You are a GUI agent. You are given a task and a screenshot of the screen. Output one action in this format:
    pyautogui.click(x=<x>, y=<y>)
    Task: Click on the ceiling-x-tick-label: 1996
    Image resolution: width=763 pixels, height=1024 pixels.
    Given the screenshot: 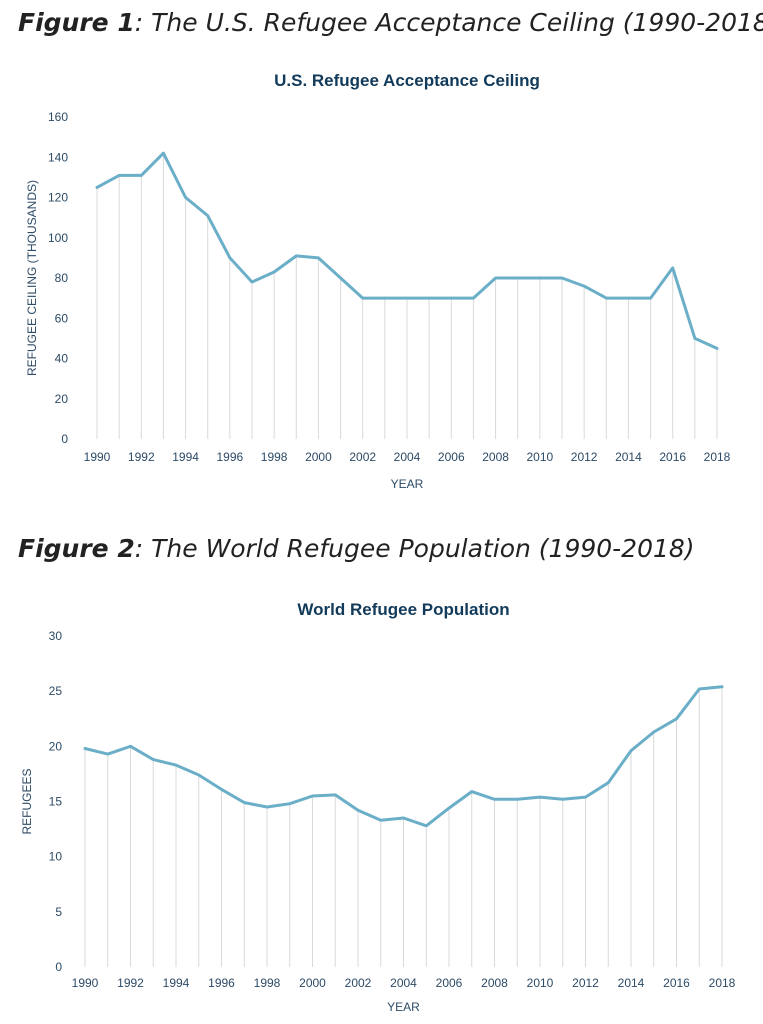 What is the action you would take?
    pyautogui.click(x=230, y=457)
    